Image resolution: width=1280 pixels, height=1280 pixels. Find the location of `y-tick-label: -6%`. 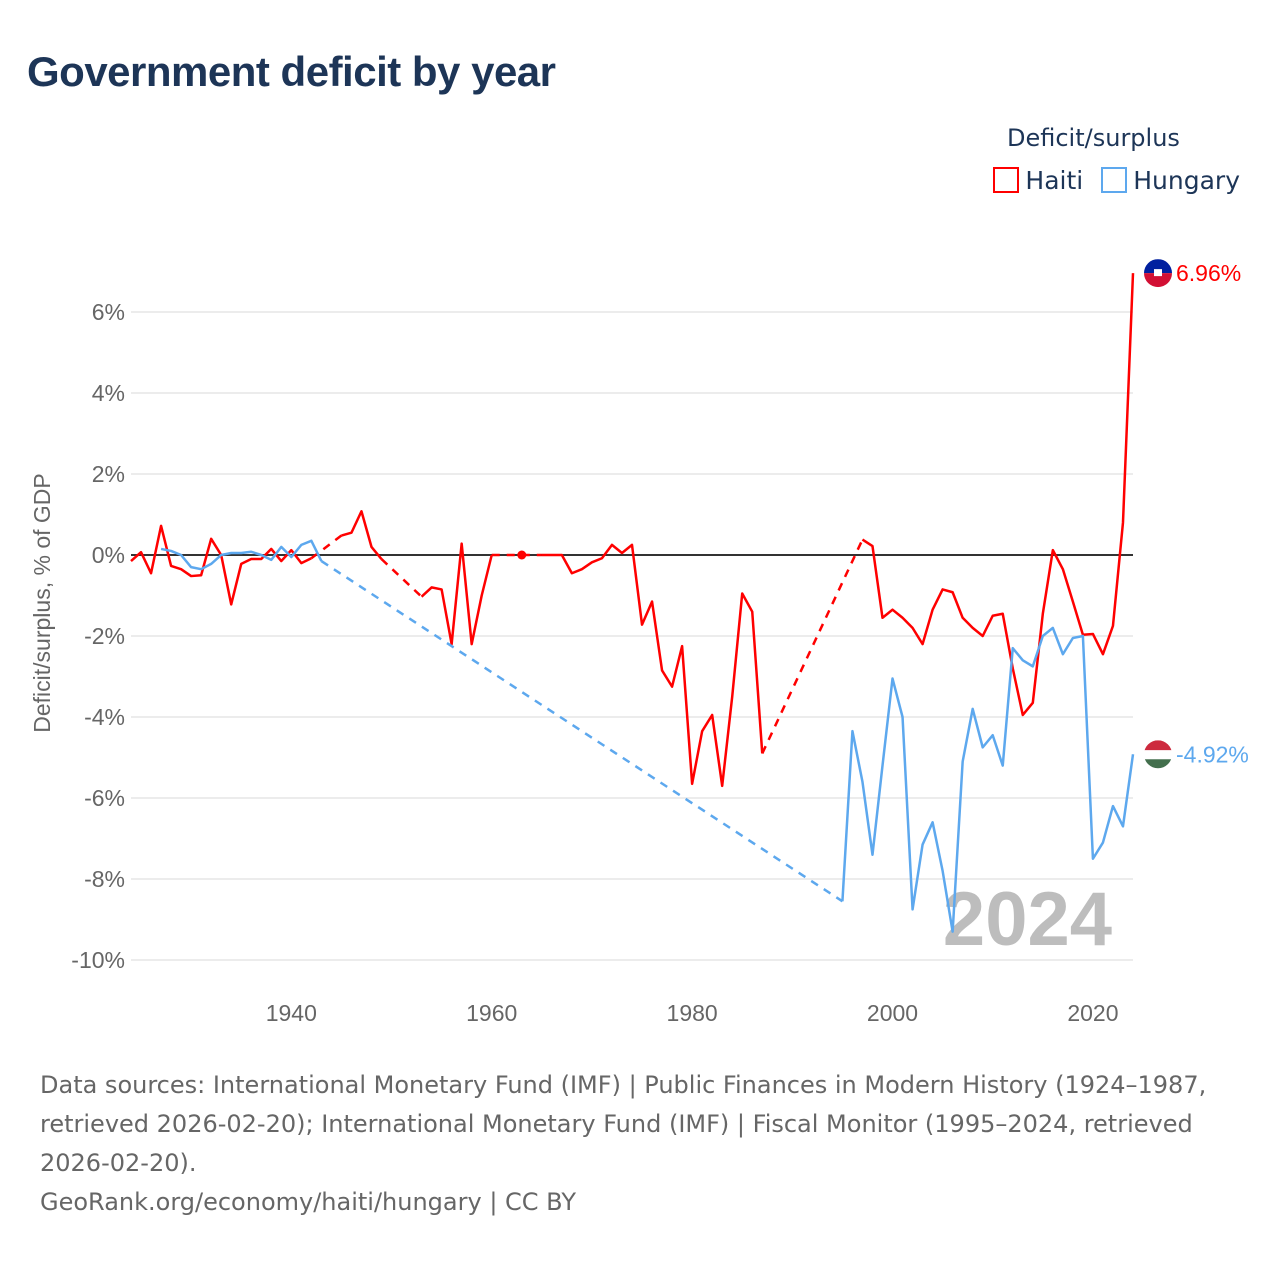

y-tick-label: -6% is located at coordinates (104, 798).